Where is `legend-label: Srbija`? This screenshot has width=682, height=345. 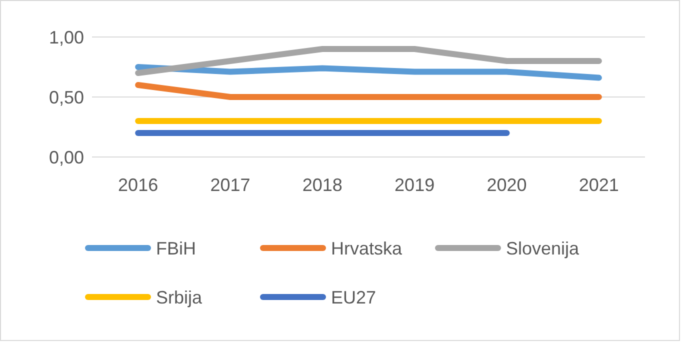 legend-label: Srbija is located at coordinates (180, 297).